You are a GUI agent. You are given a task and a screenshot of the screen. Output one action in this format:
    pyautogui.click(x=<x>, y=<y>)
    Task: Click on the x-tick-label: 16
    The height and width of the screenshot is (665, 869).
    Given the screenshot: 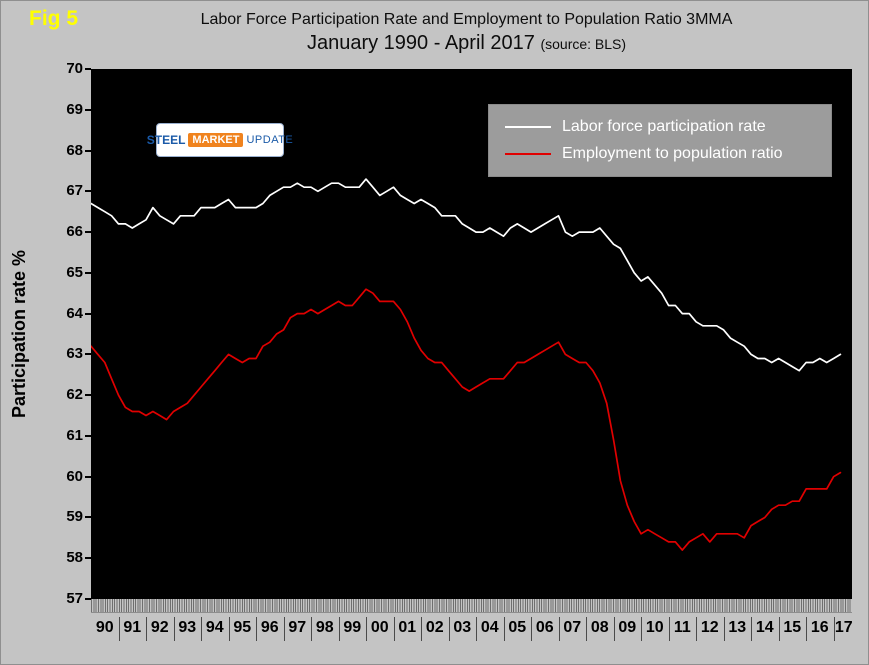 What is the action you would take?
    pyautogui.click(x=819, y=627)
    